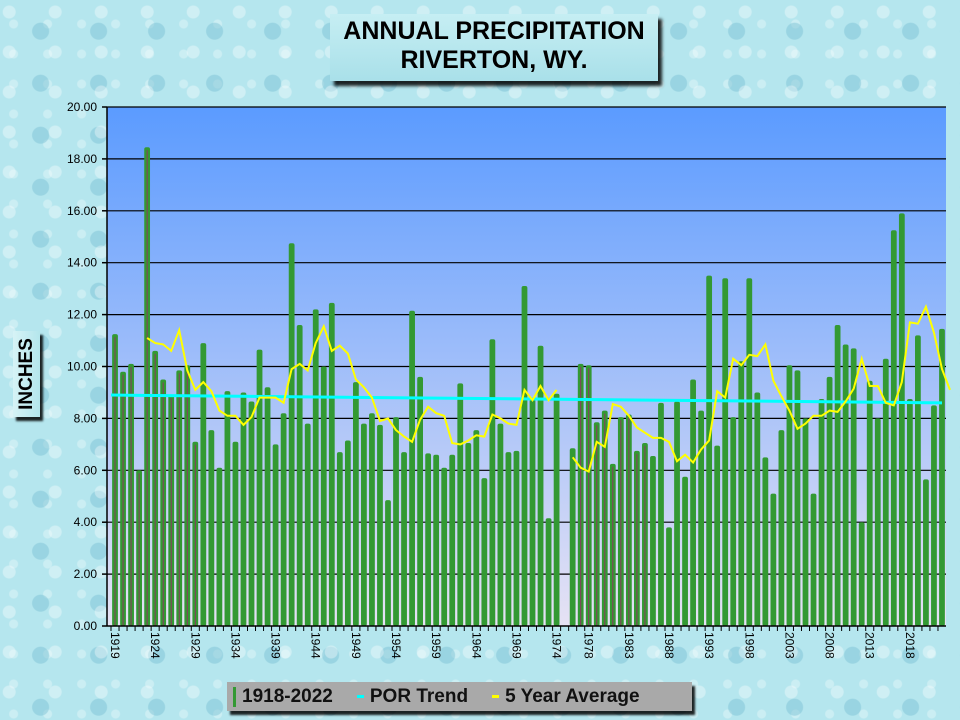 The width and height of the screenshot is (960, 720). What do you see at coordinates (436, 645) in the screenshot?
I see `x-tick-label: 1959` at bounding box center [436, 645].